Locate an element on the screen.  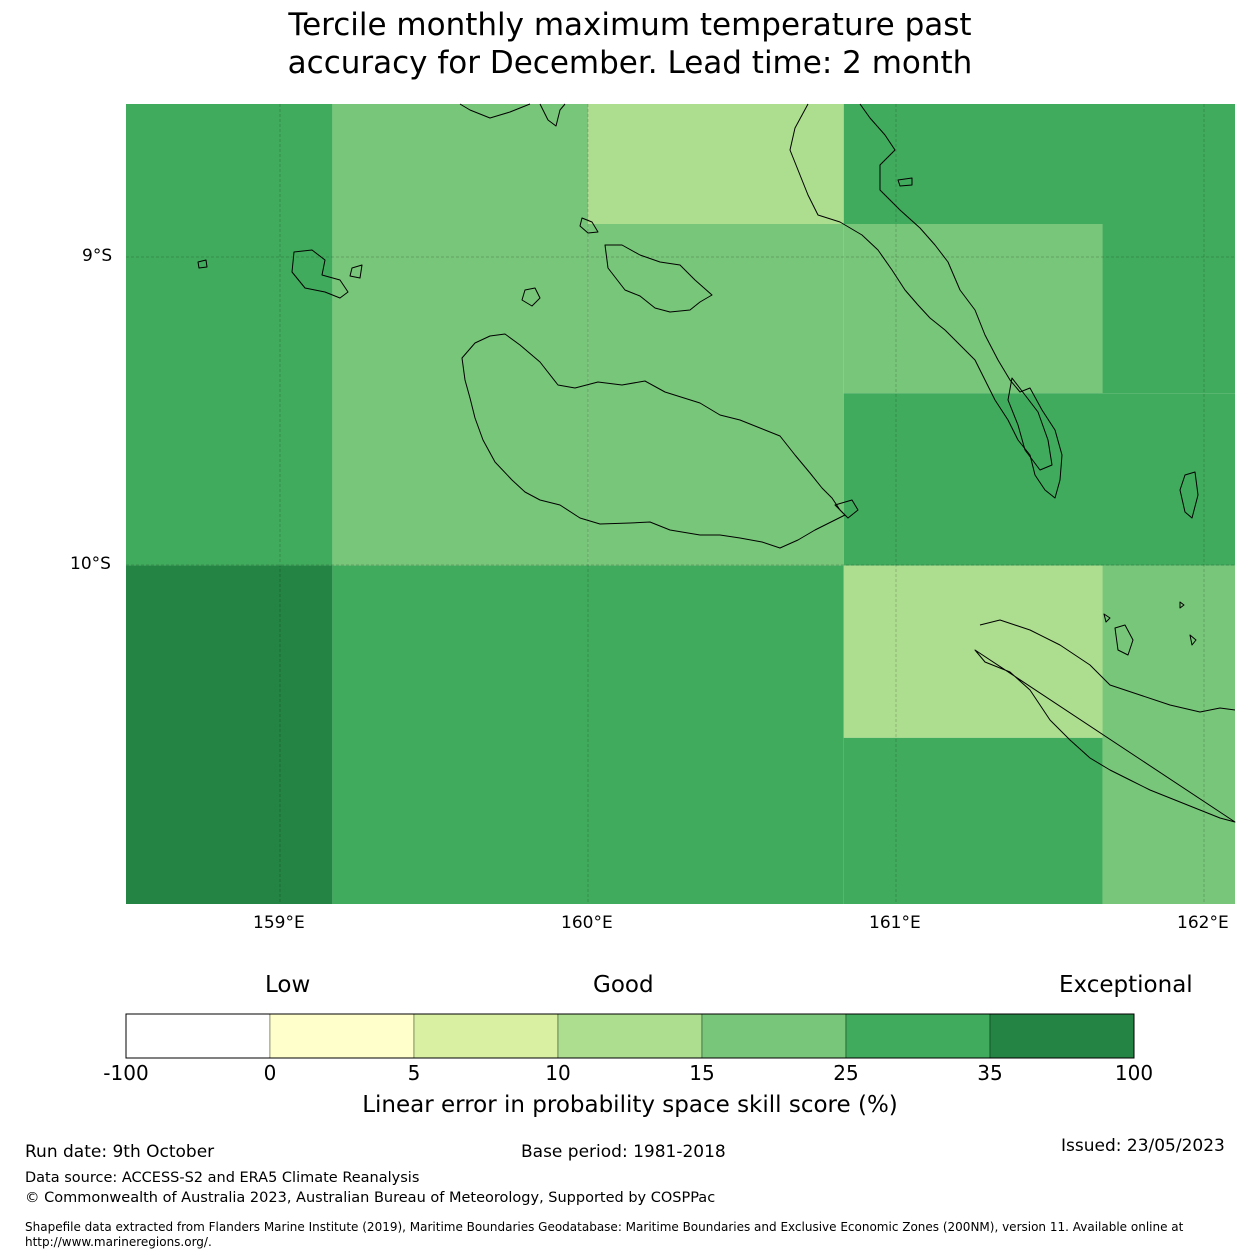
coastline-islet-a is located at coordinates (531, 297).